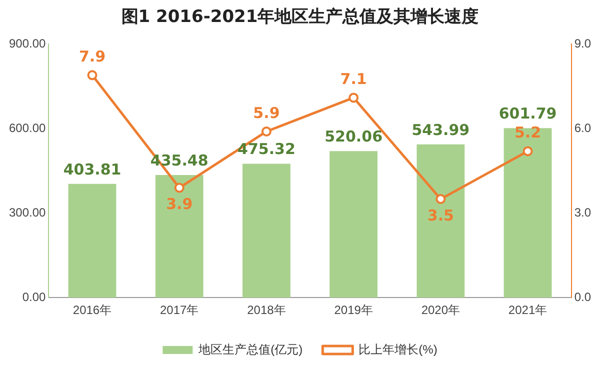 The image size is (600, 366). Describe the element at coordinates (179, 310) in the screenshot. I see `x-tick-label: 2017年` at that location.